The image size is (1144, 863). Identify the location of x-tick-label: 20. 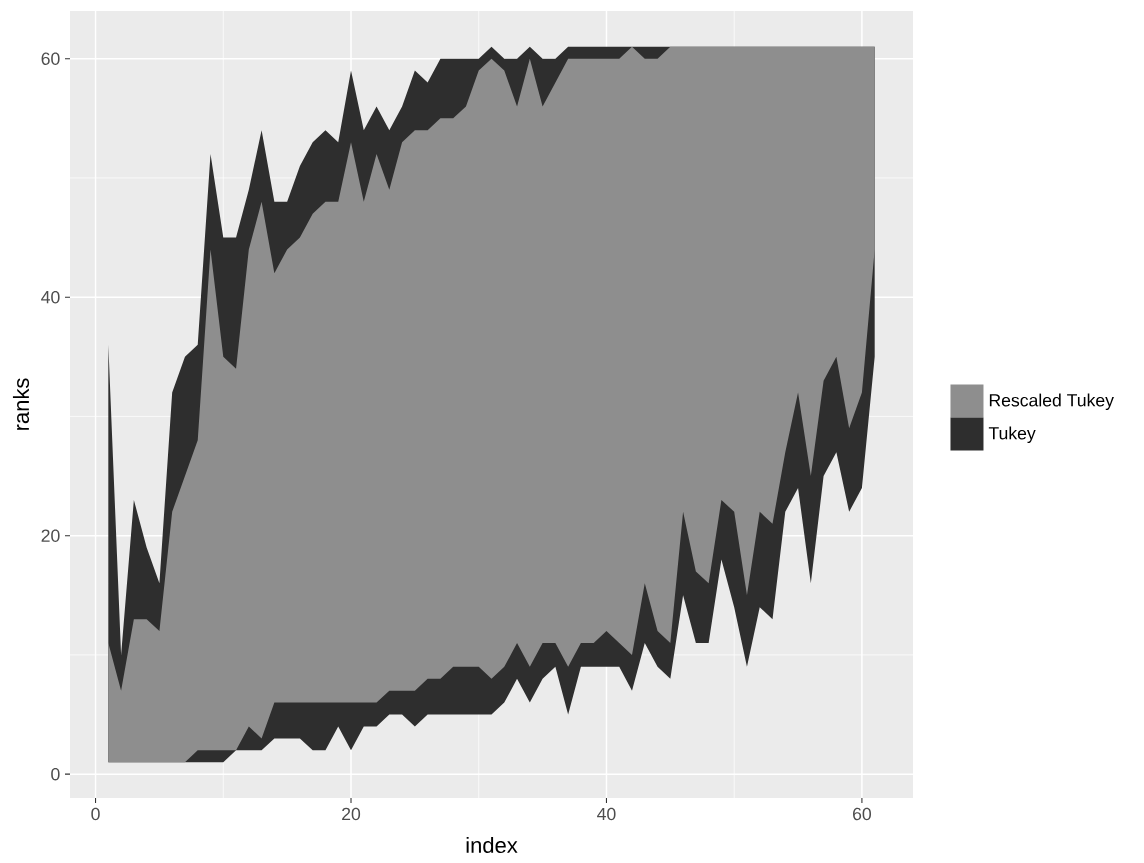
(351, 814).